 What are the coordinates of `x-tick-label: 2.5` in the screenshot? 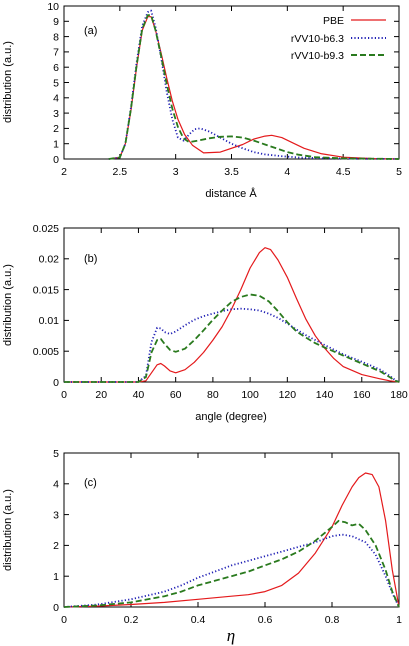 It's located at (120, 172).